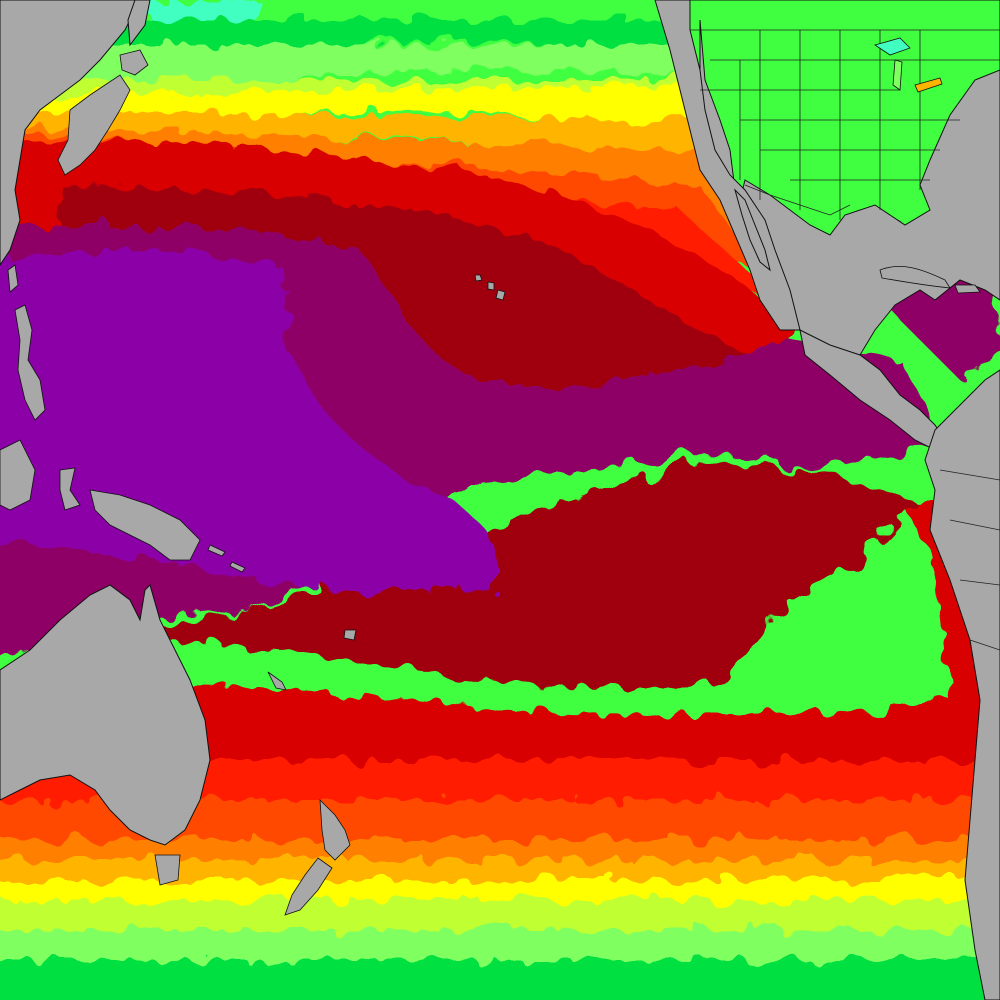  I want to click on tasmania-island, so click(167, 870).